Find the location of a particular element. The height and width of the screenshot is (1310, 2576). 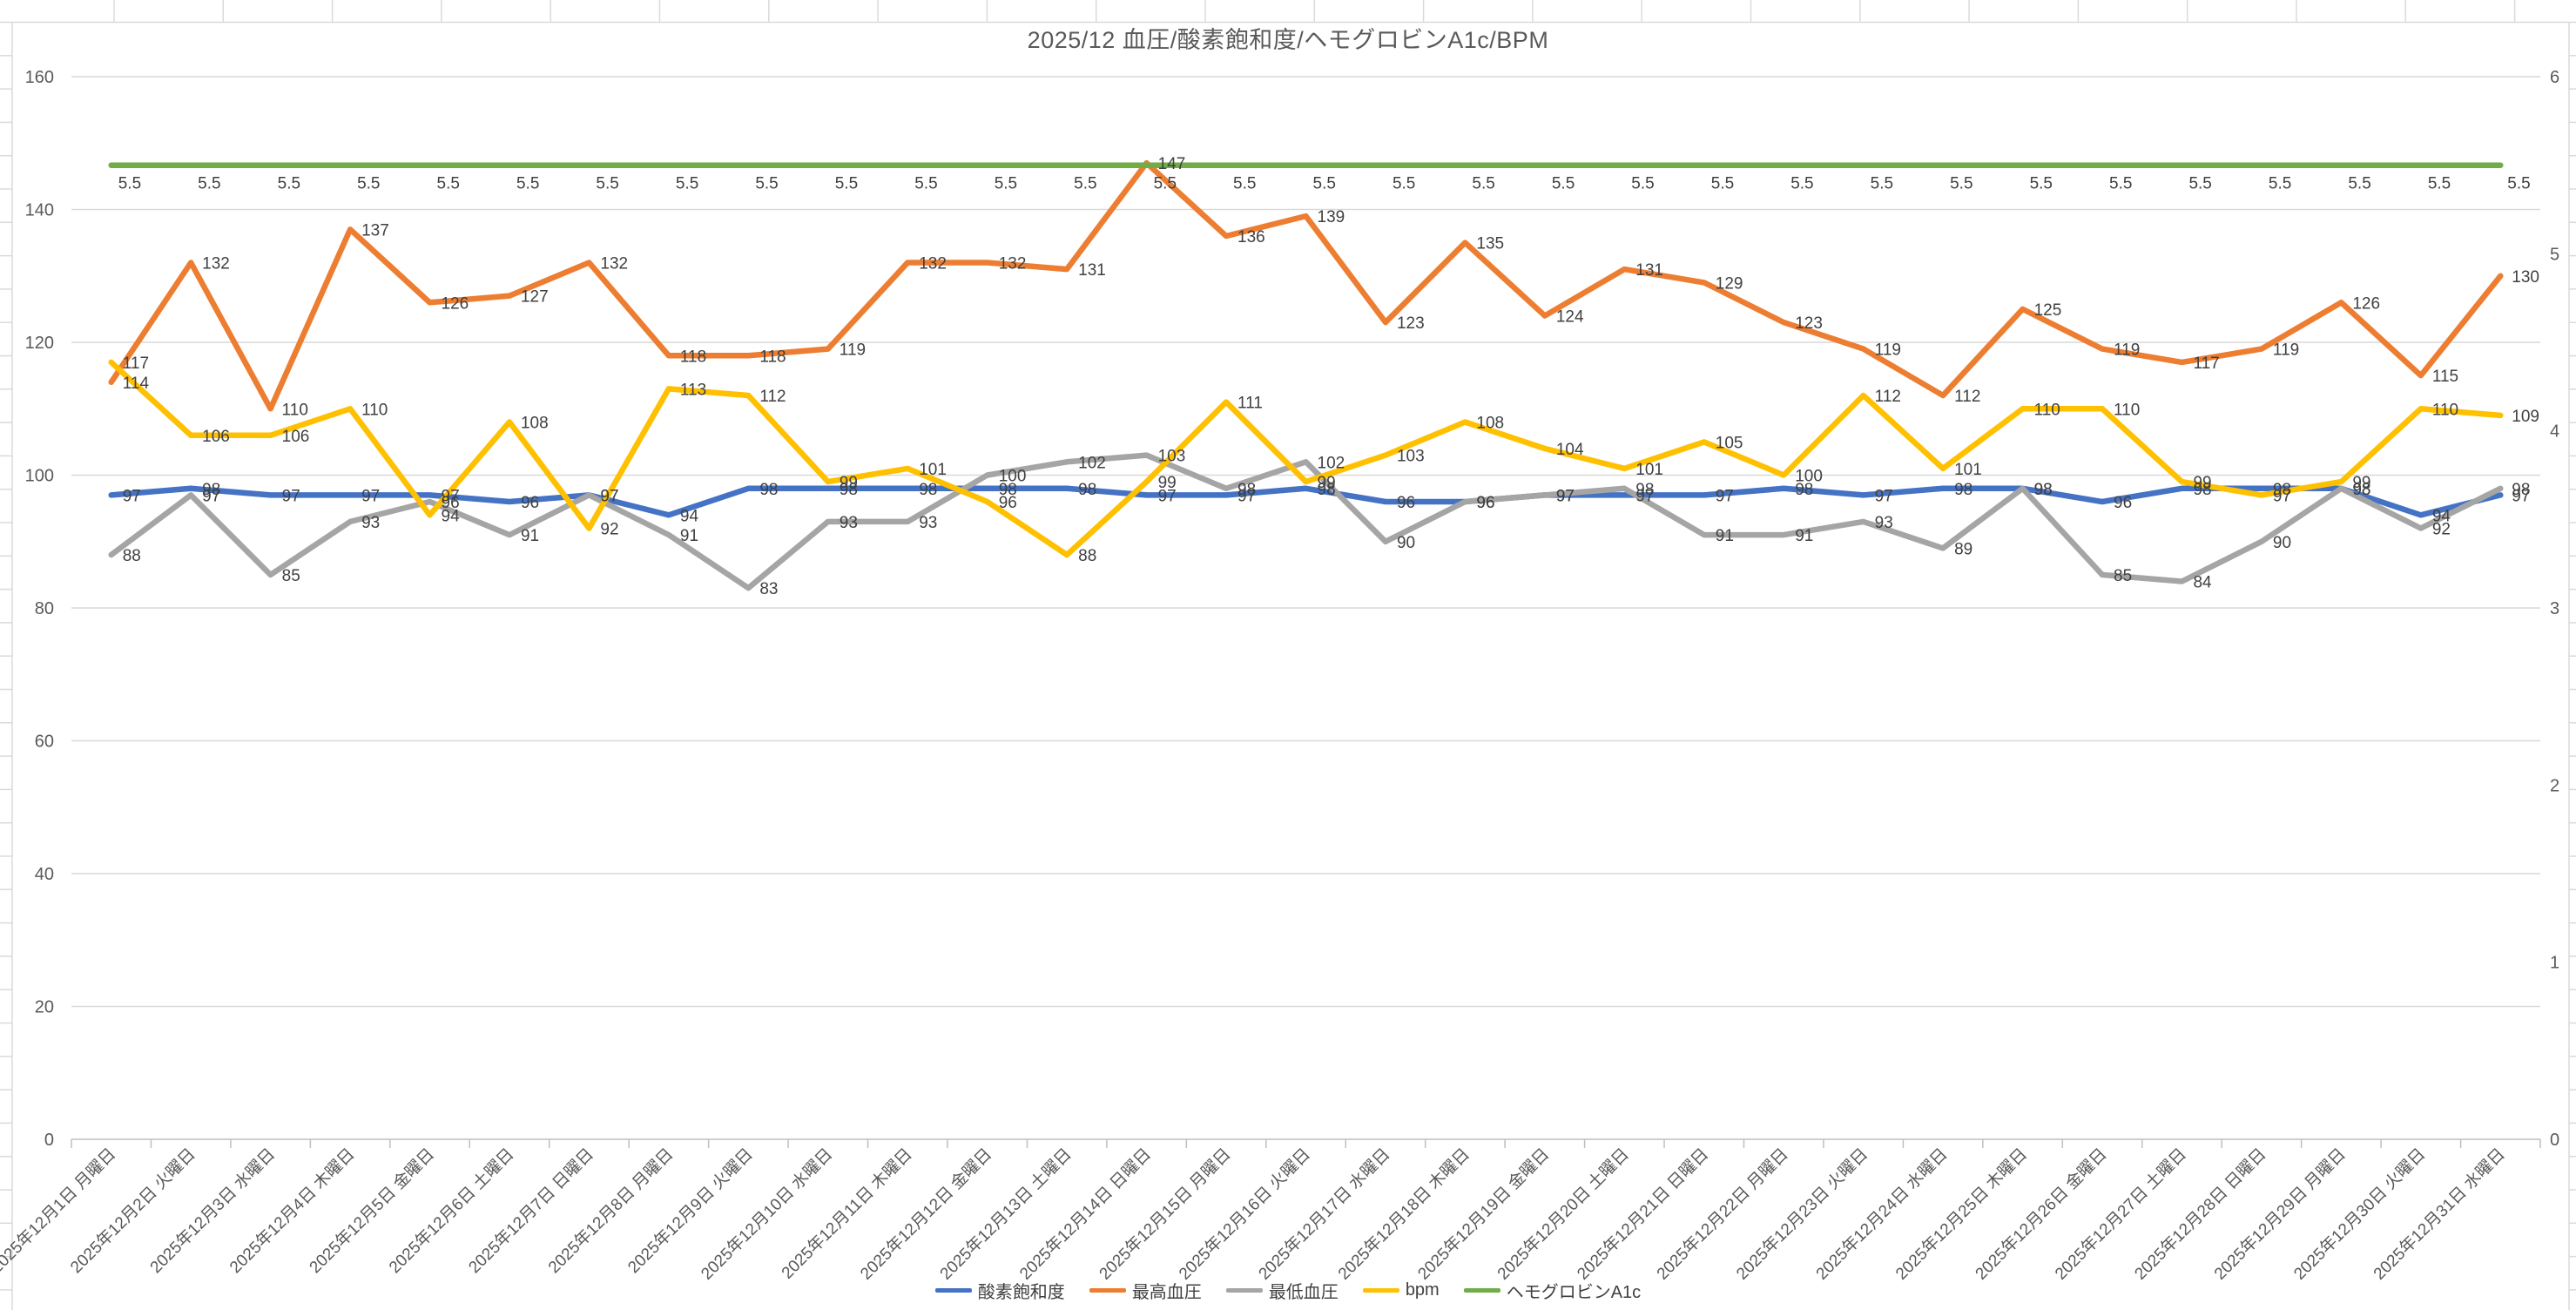

x-axis-category-label: 2025年12月13日 土曜日 is located at coordinates (1006, 1214).